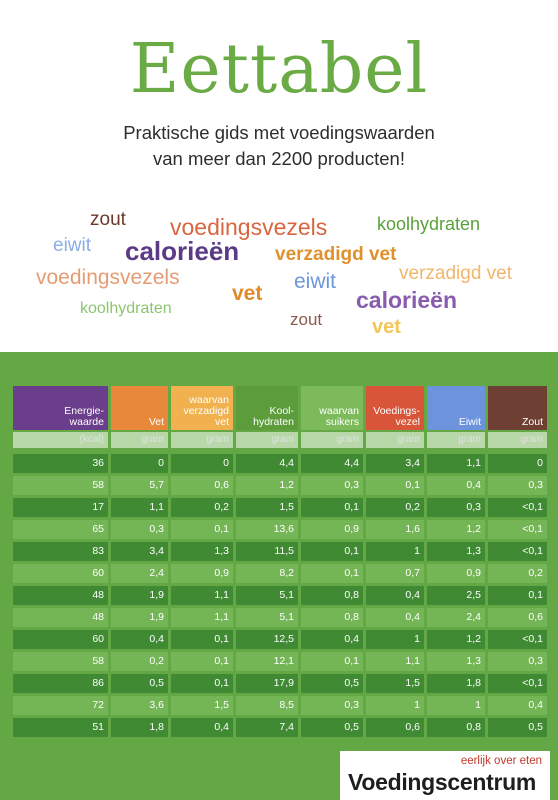  I want to click on publisher-name: Voedingscentrum, so click(442, 782).